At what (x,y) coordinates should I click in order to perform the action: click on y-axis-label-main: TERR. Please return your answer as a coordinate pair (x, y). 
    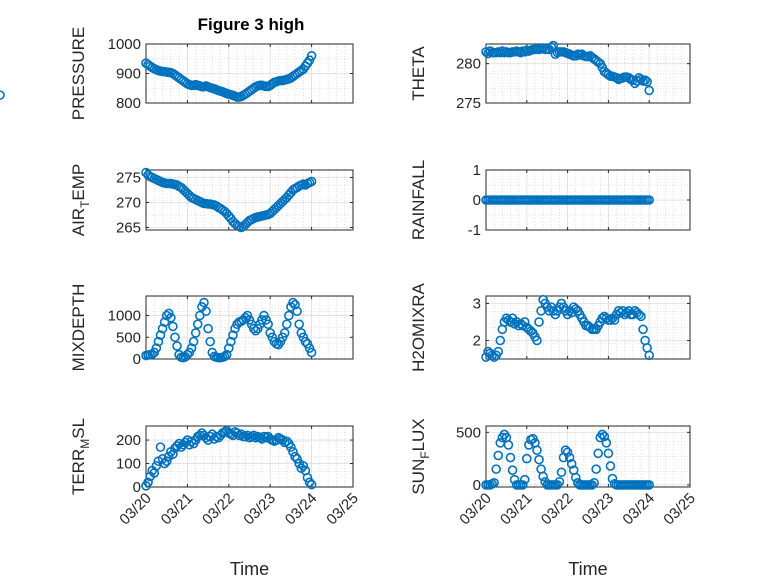
    Looking at the image, I should click on (78, 472).